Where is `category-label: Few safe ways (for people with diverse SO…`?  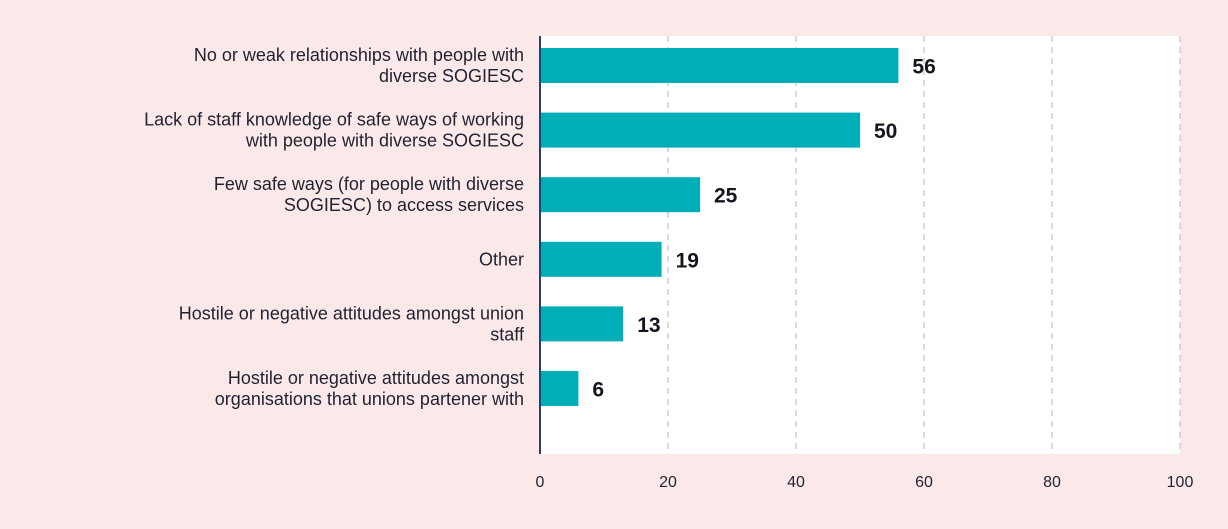 category-label: Few safe ways (for people with diverse SO… is located at coordinates (369, 194).